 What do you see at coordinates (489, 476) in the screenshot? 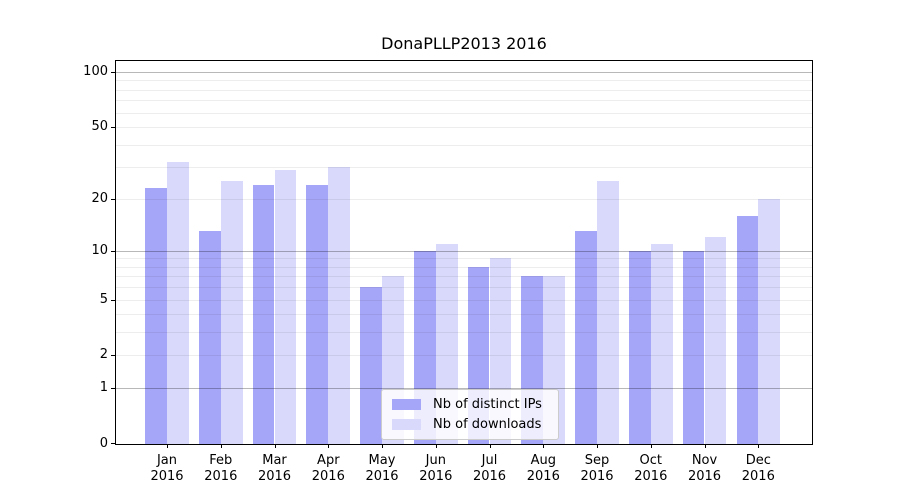
I see `x-tick-year-jul: 2016` at bounding box center [489, 476].